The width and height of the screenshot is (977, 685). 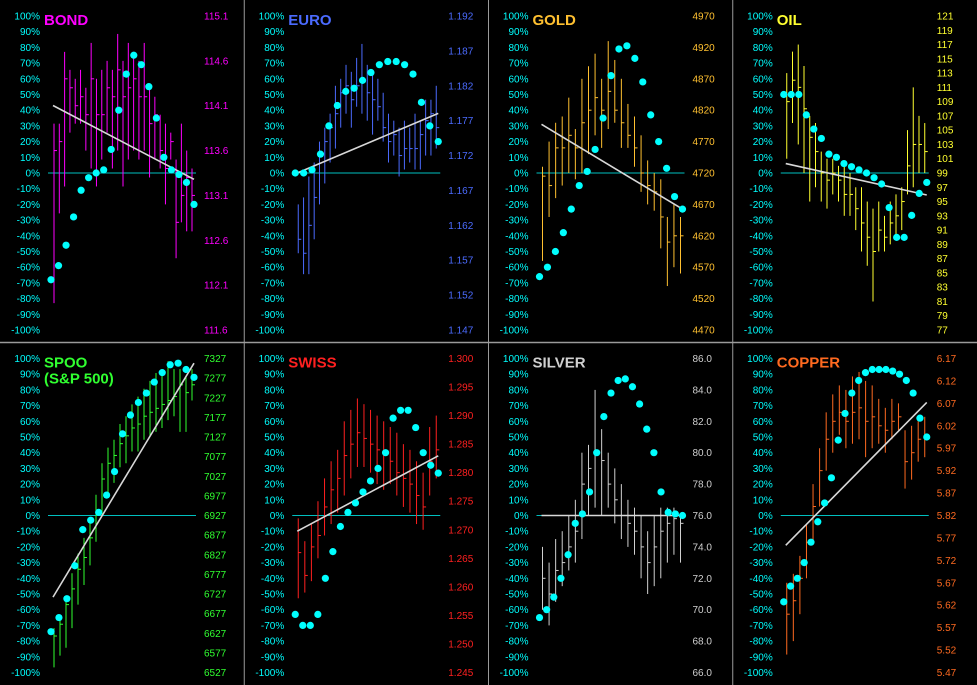 What do you see at coordinates (460, 416) in the screenshot?
I see `right-axis-tick-label: 1.290` at bounding box center [460, 416].